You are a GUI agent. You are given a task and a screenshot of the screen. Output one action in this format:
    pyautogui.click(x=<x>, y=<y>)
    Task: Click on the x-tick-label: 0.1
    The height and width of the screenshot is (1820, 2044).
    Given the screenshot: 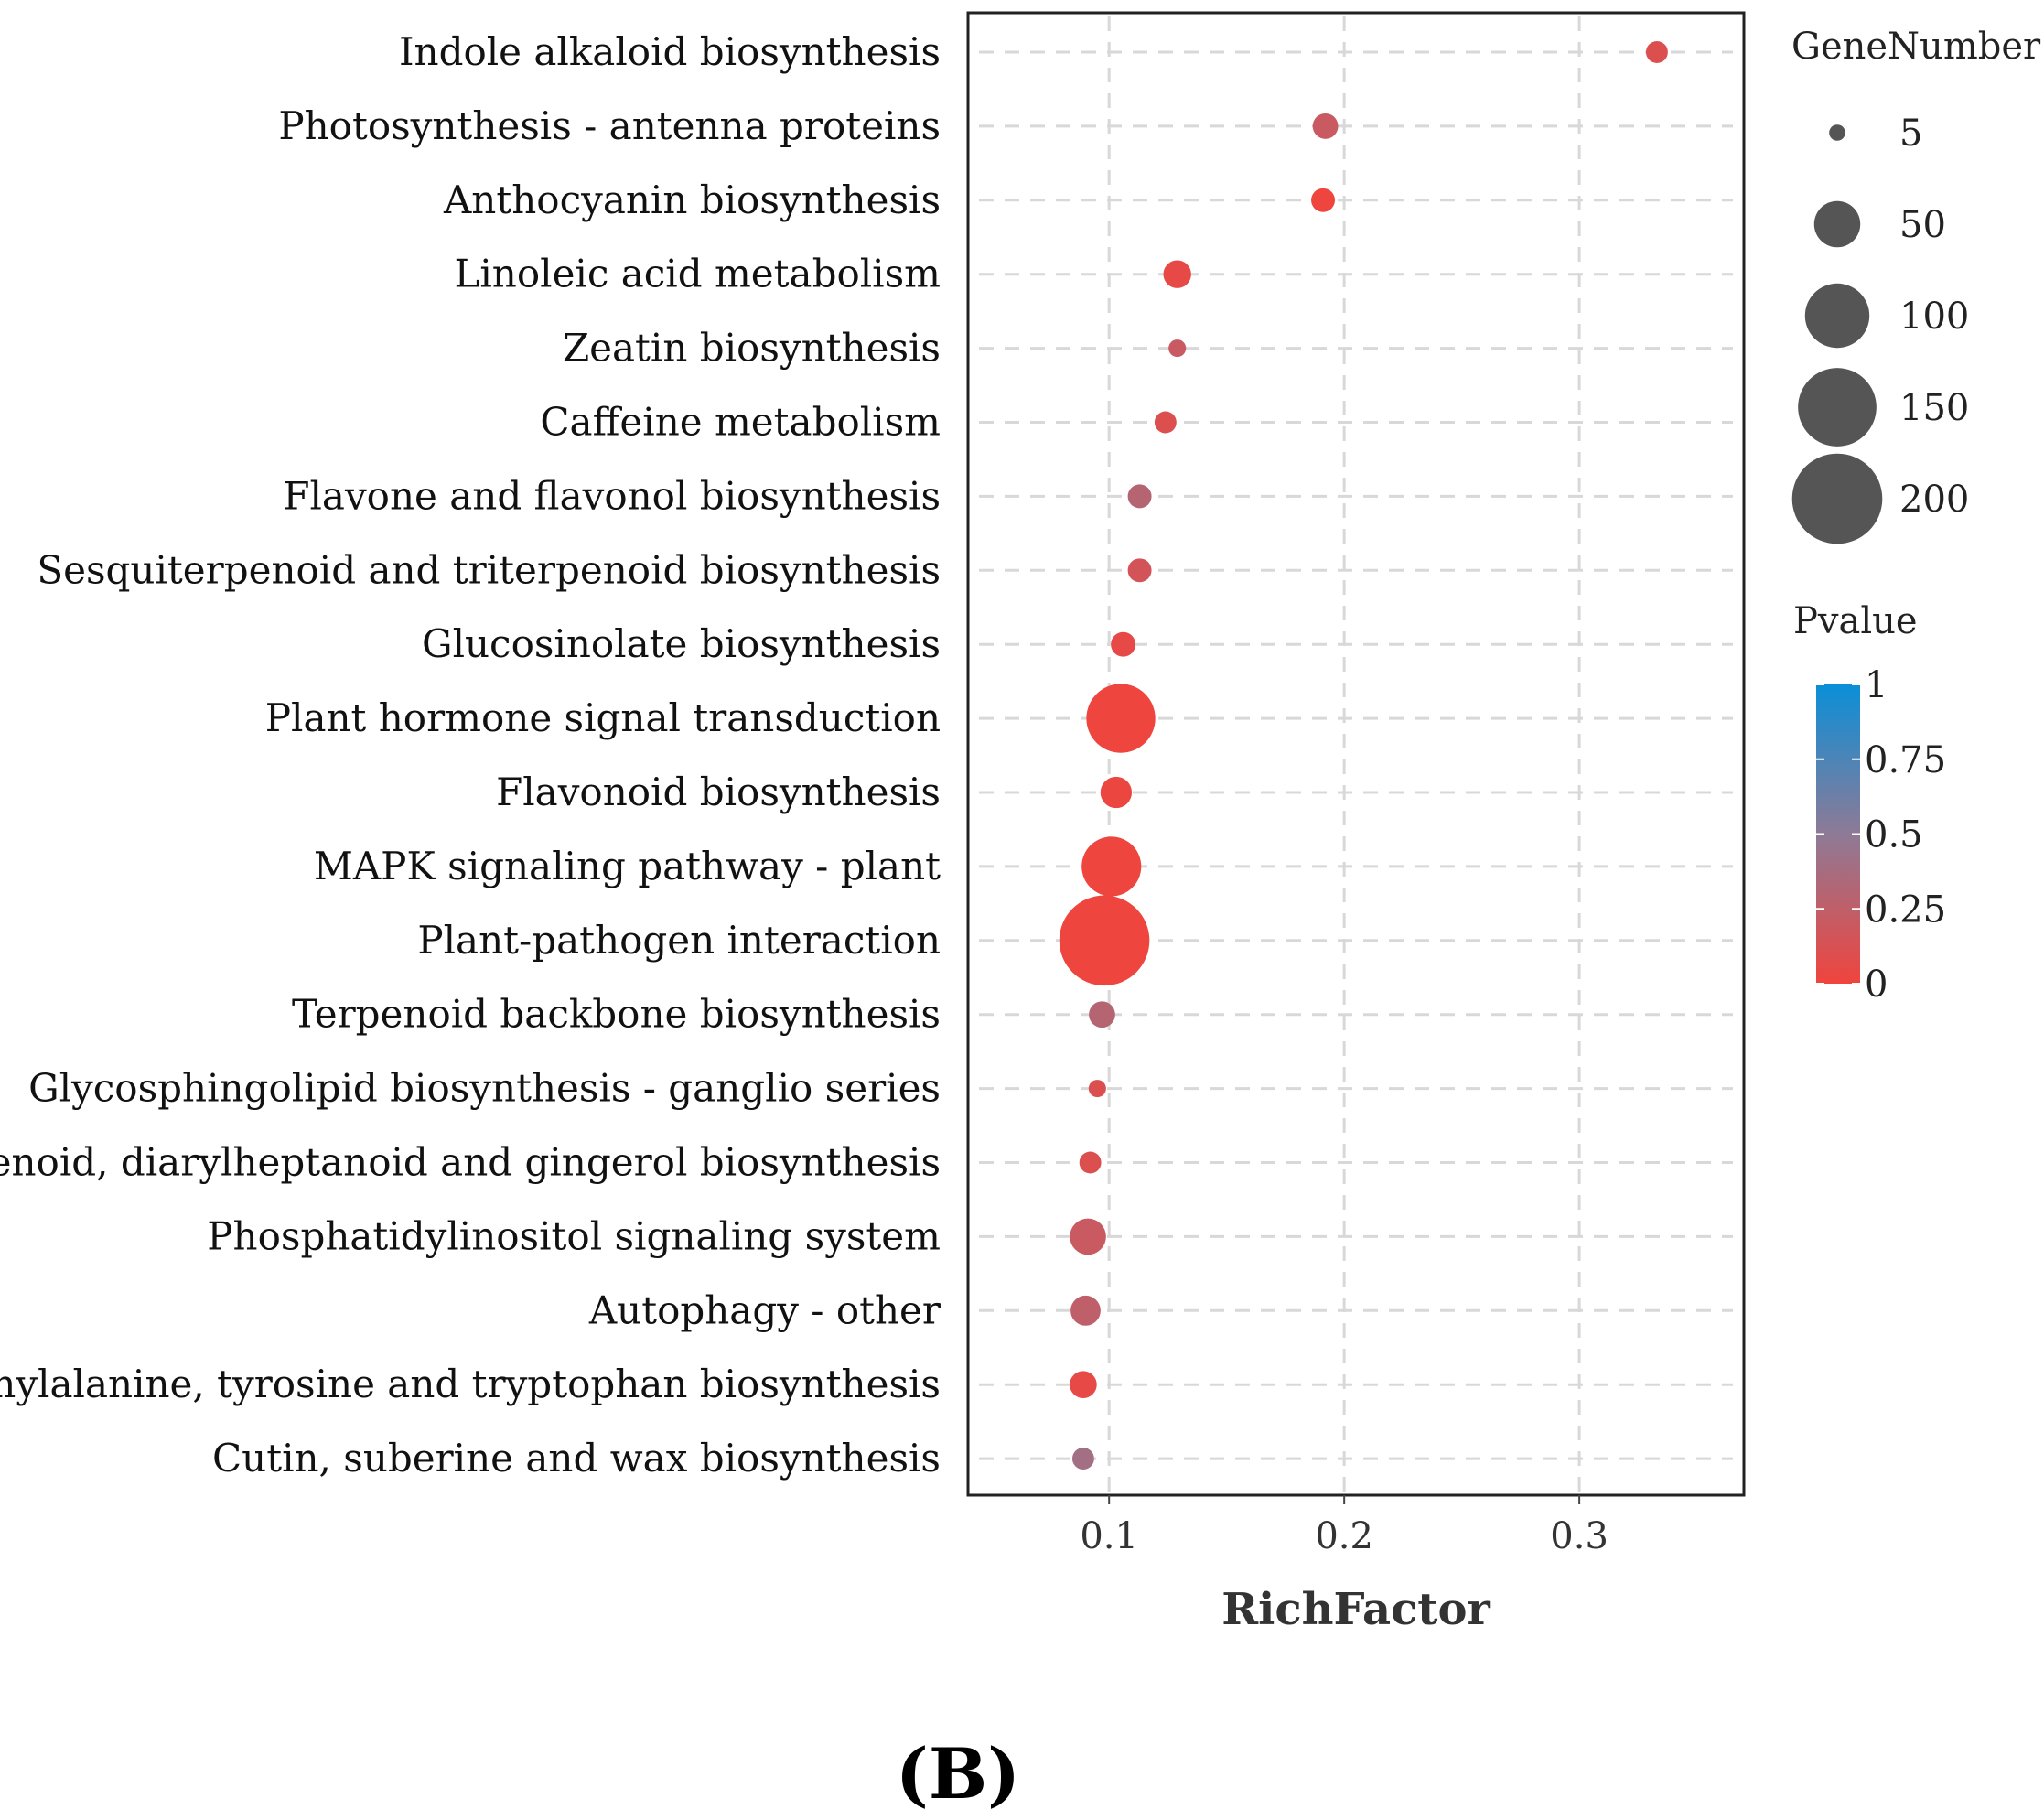 What is the action you would take?
    pyautogui.click(x=1109, y=1536)
    